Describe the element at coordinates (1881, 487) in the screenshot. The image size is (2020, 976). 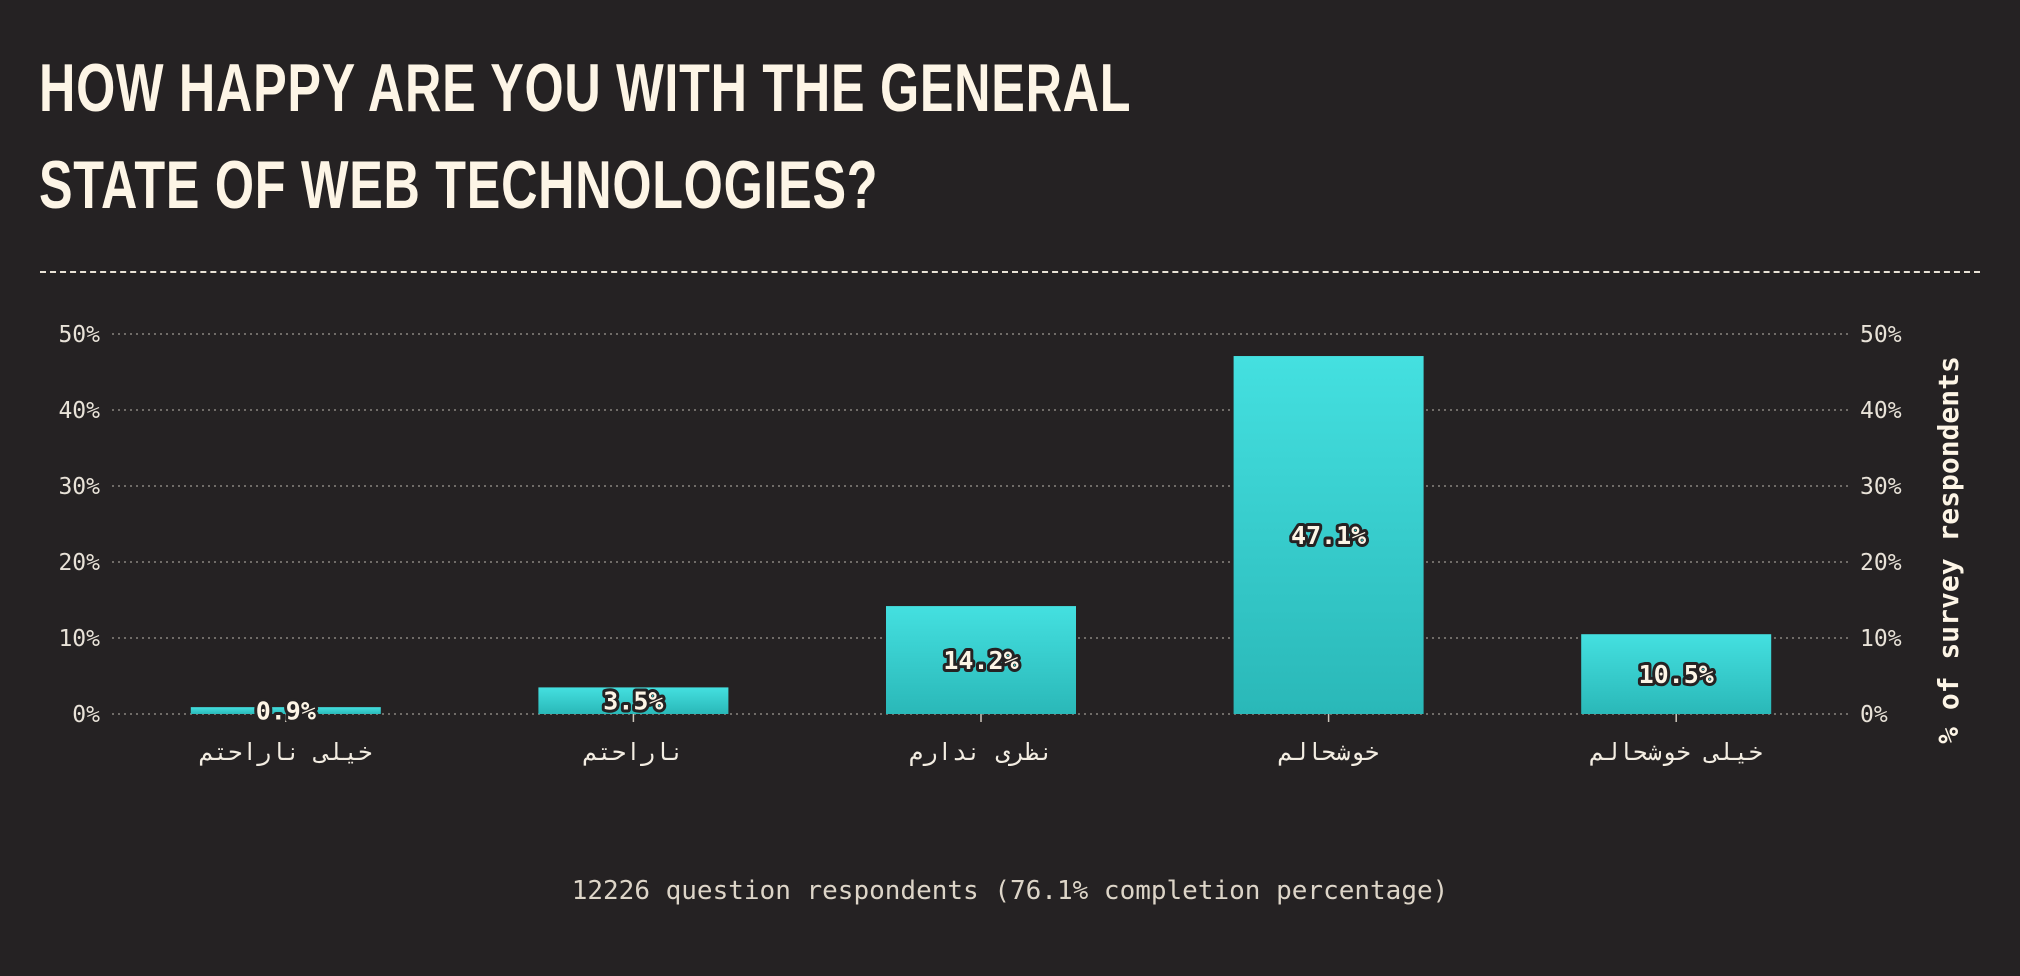
I see `y-tick-label-right: 30%` at that location.